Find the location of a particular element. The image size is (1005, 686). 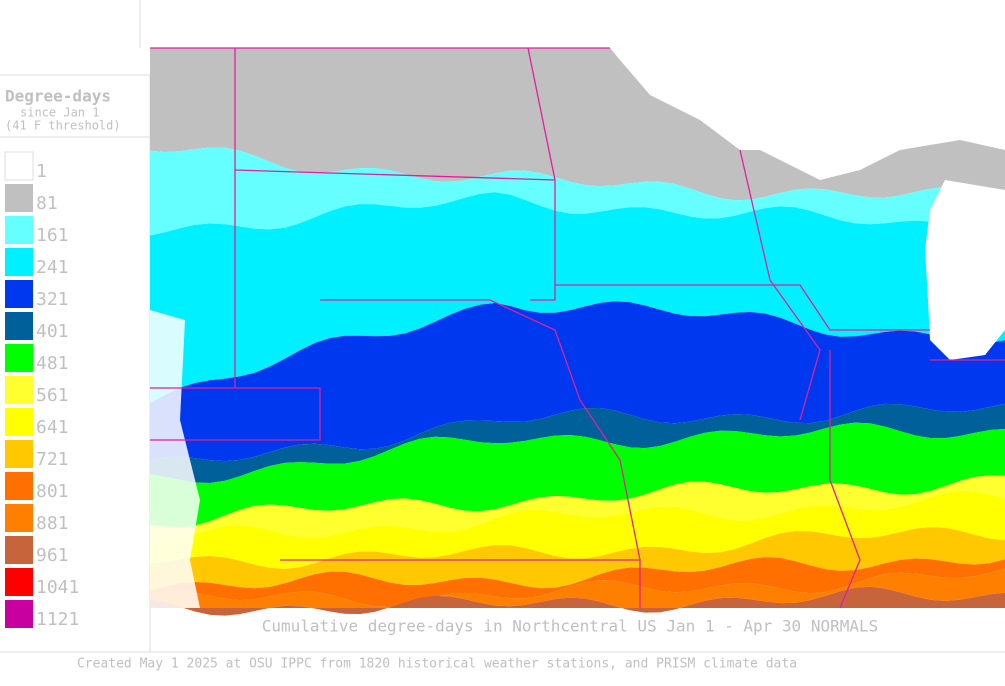

legend-label: 721 is located at coordinates (52, 459).